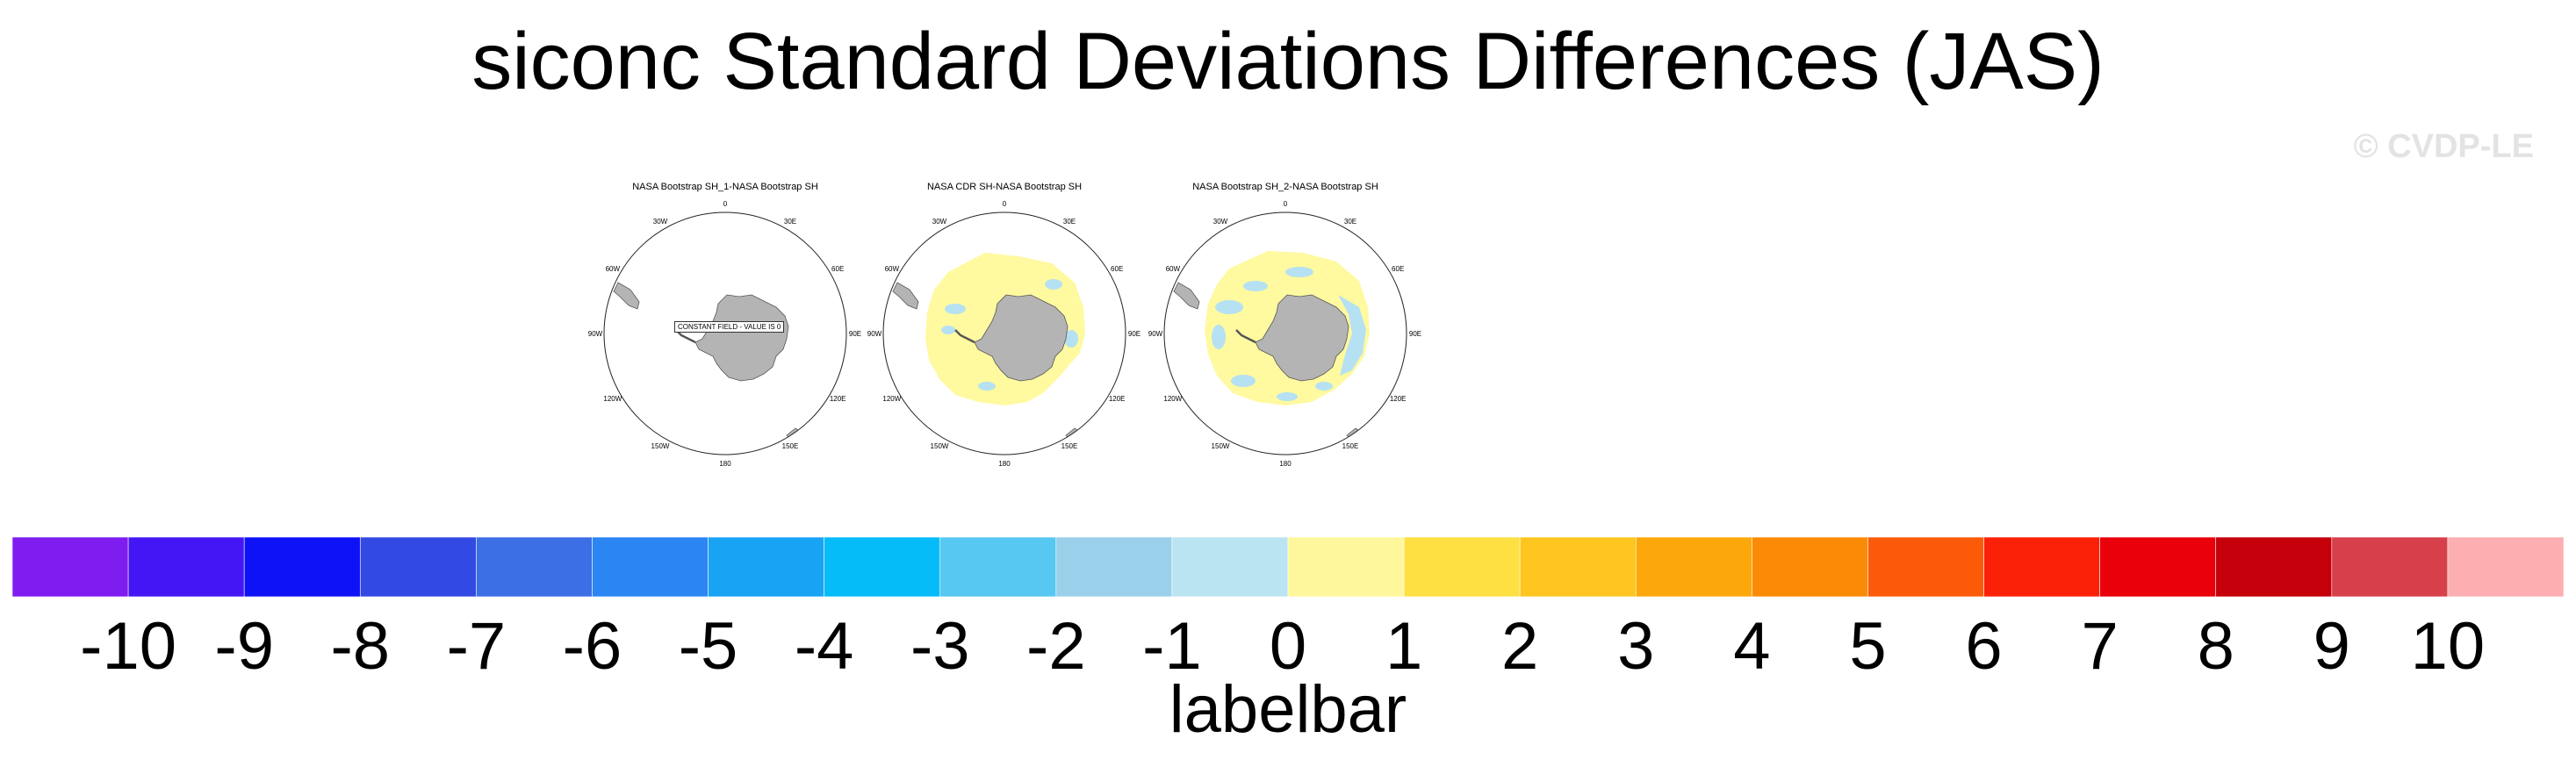 Image resolution: width=2576 pixels, height=760 pixels. What do you see at coordinates (2331, 646) in the screenshot?
I see `labelbar-tick-label: 9` at bounding box center [2331, 646].